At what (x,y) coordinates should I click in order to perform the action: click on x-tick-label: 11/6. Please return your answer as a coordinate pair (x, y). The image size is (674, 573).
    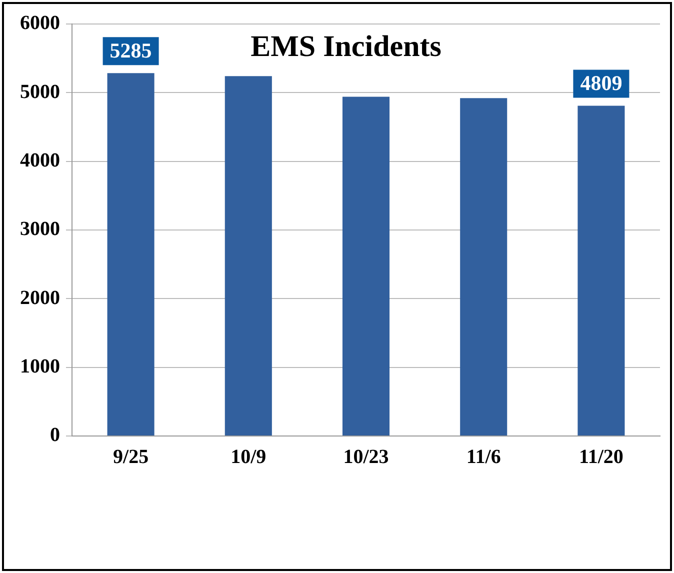
    Looking at the image, I should click on (483, 457).